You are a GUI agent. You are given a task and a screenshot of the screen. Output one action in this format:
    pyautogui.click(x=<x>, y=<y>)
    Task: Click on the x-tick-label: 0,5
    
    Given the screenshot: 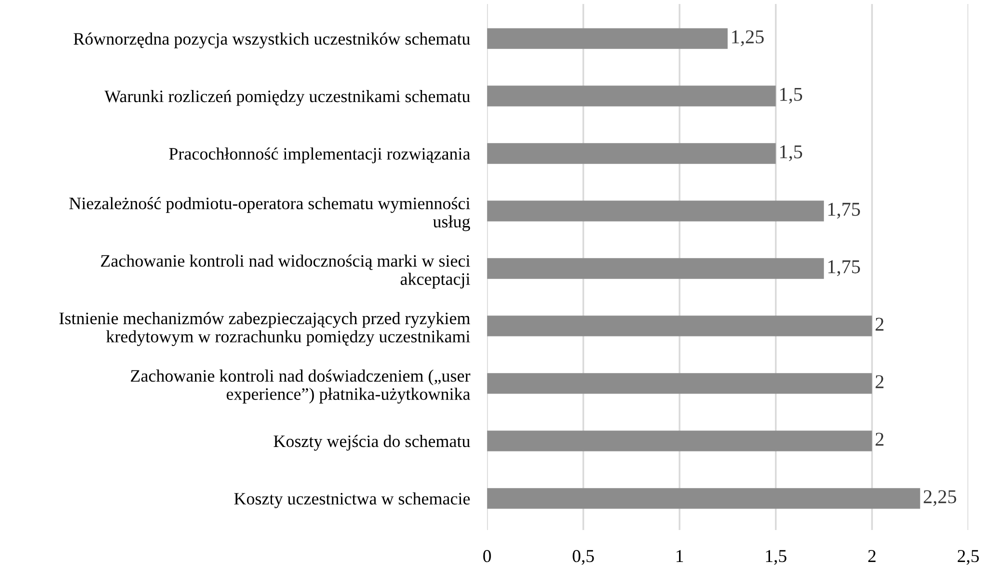 What is the action you would take?
    pyautogui.click(x=583, y=557)
    